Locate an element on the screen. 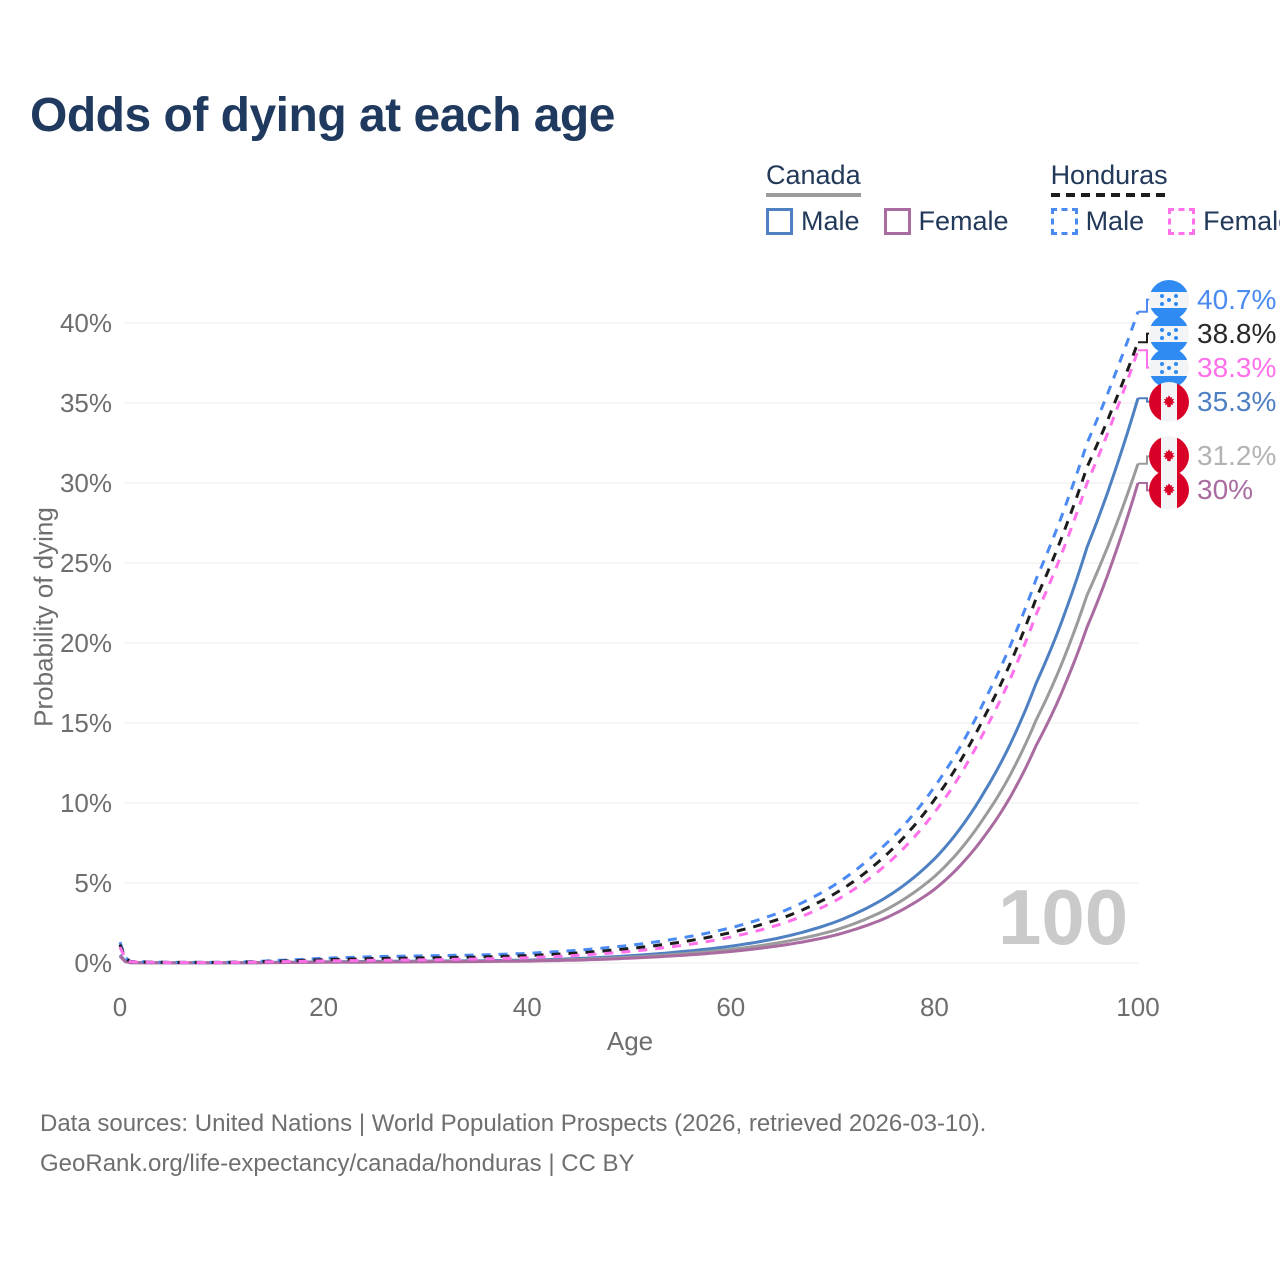 The height and width of the screenshot is (1280, 1280). x-tick-label: 80 is located at coordinates (934, 1007).